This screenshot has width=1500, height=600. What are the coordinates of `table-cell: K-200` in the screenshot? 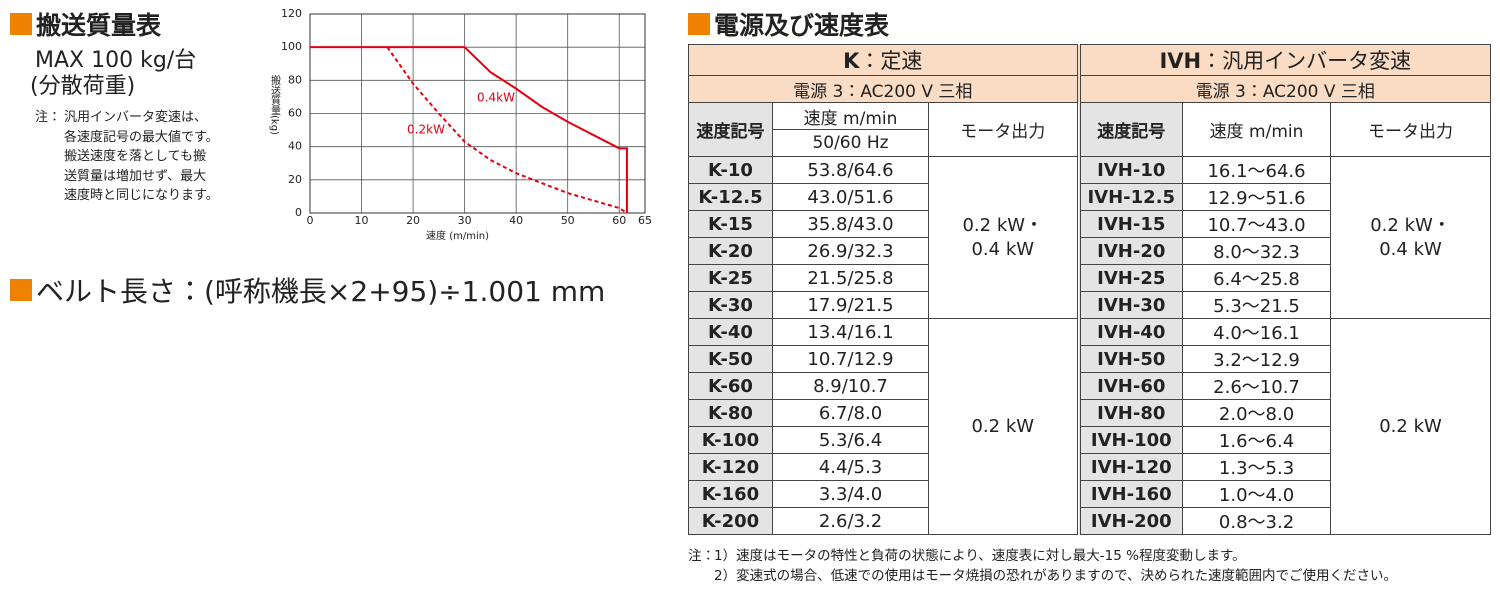 It's located at (730, 521).